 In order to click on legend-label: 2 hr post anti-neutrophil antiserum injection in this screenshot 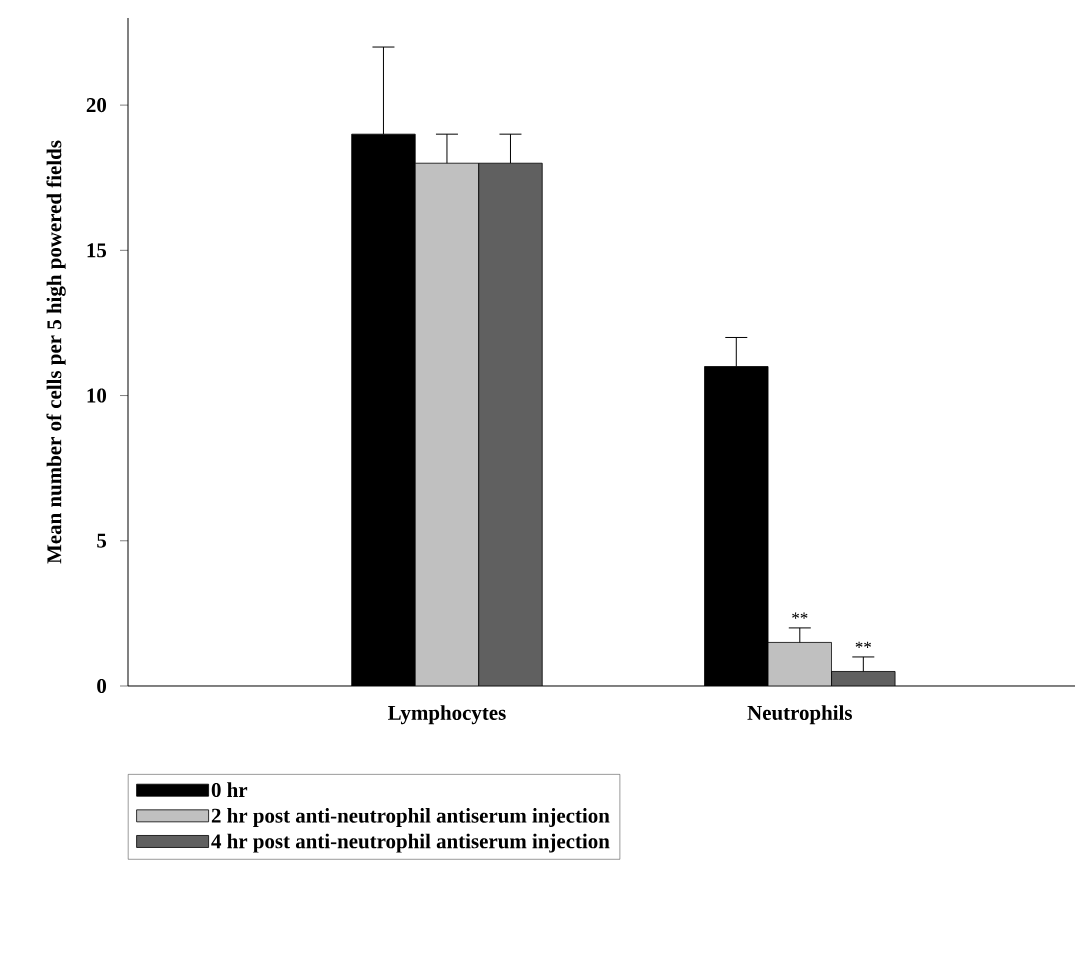, I will do `click(410, 817)`.